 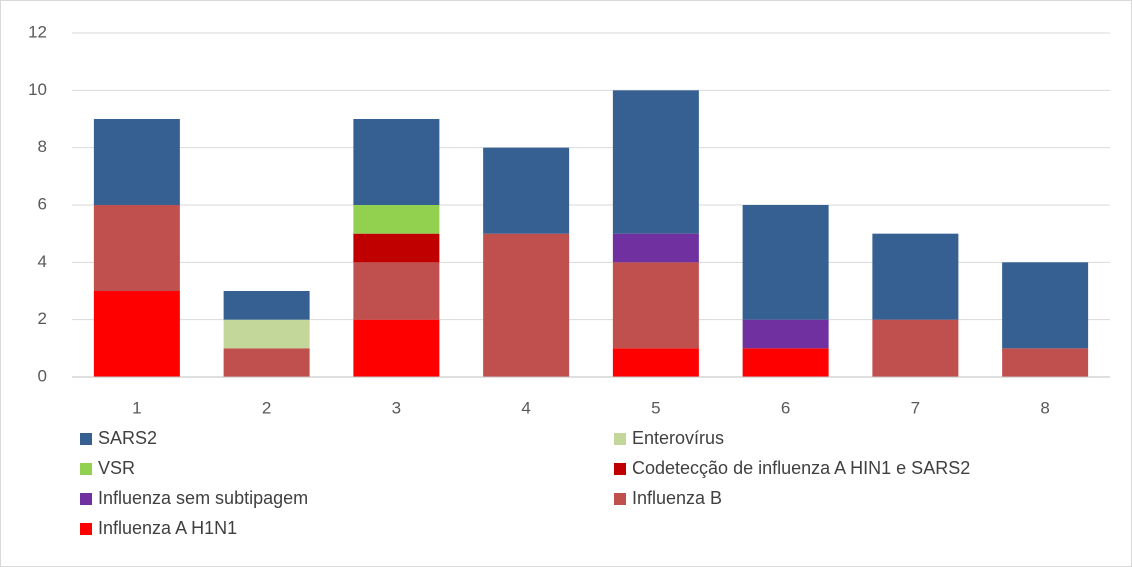 I want to click on y-tick-label: 12, so click(x=37, y=31).